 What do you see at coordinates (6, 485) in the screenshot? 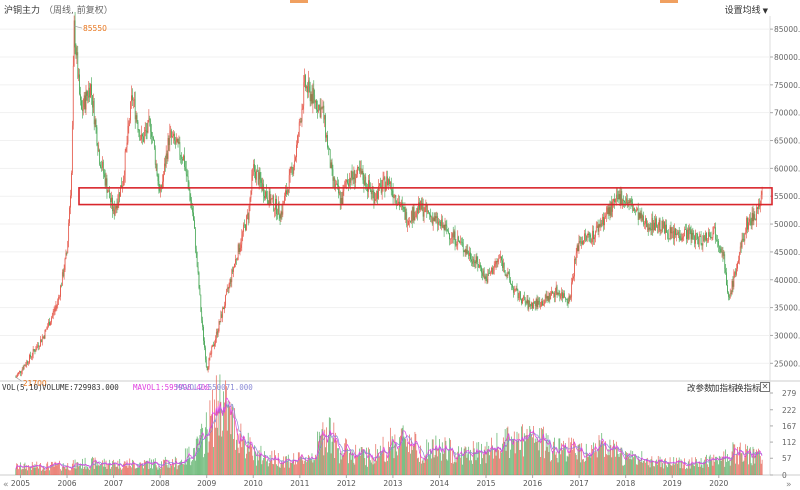
I see `scroll-left-button: «` at bounding box center [6, 485].